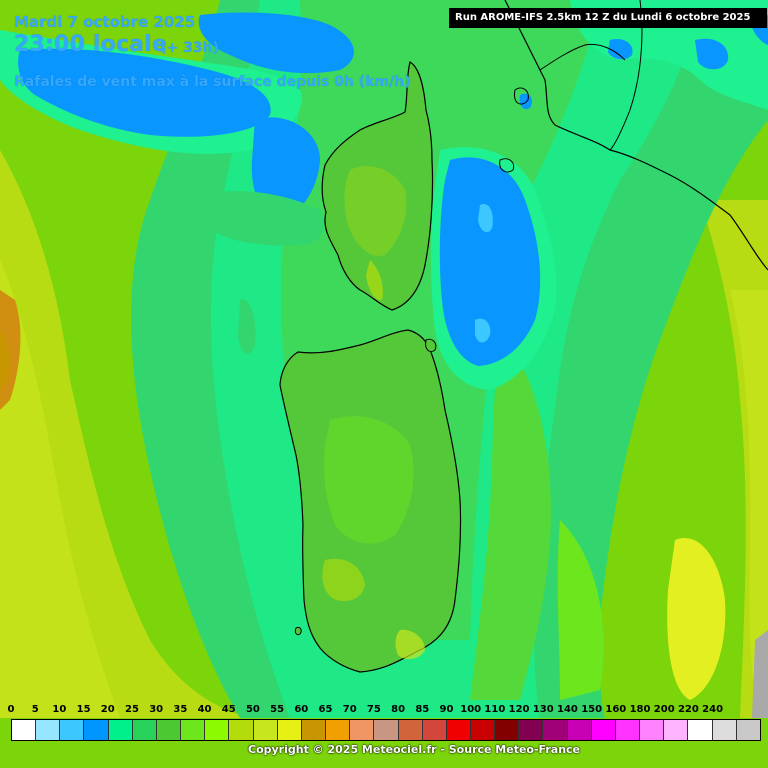 The image size is (768, 768). What do you see at coordinates (180, 709) in the screenshot?
I see `legend-tick: 35` at bounding box center [180, 709].